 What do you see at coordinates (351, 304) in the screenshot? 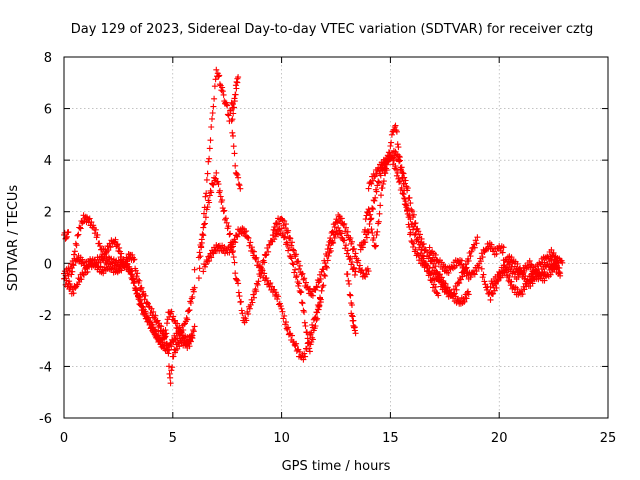
I see `series-track-h` at bounding box center [351, 304].